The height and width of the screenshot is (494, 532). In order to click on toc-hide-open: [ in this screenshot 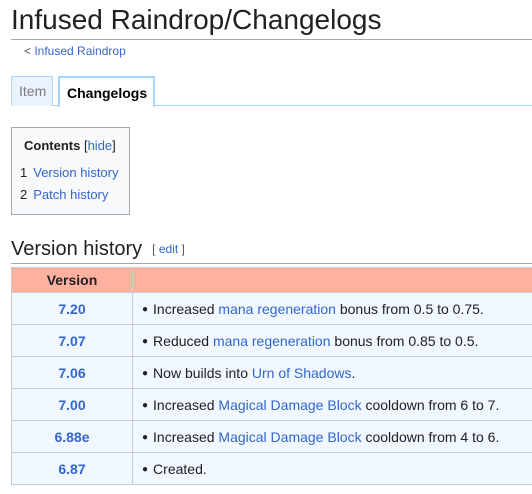, I will do `click(84, 145)`.